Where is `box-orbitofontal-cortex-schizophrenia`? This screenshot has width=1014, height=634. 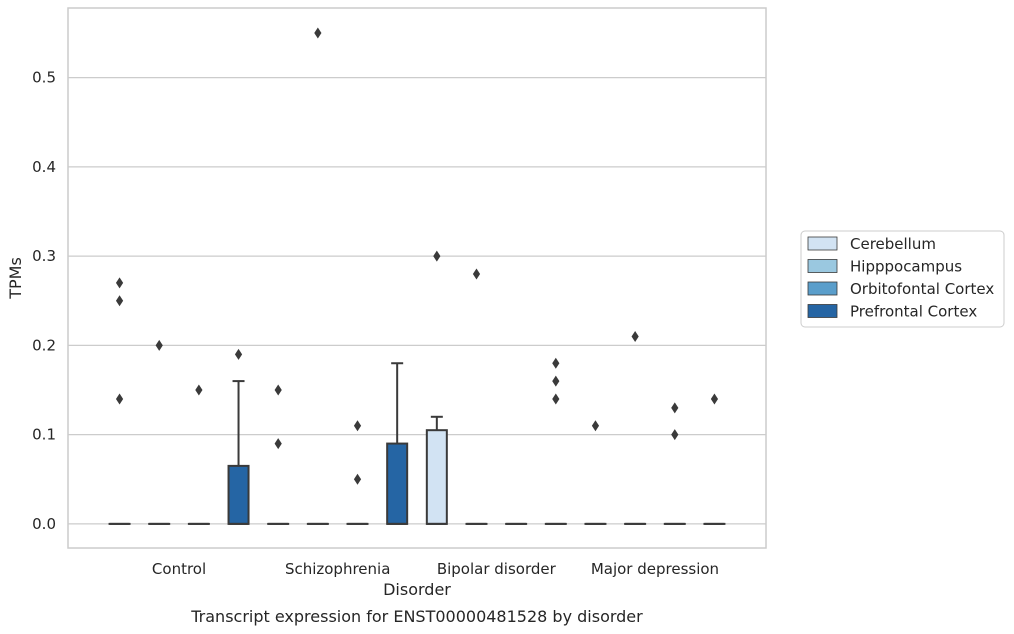 box-orbitofontal-cortex-schizophrenia is located at coordinates (357, 472).